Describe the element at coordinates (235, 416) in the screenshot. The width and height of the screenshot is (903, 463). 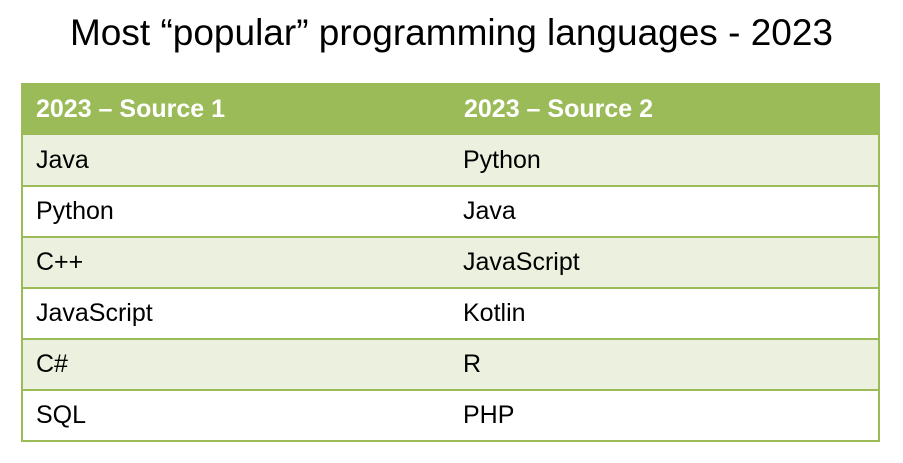
I see `table-cell-source-1: SQL` at that location.